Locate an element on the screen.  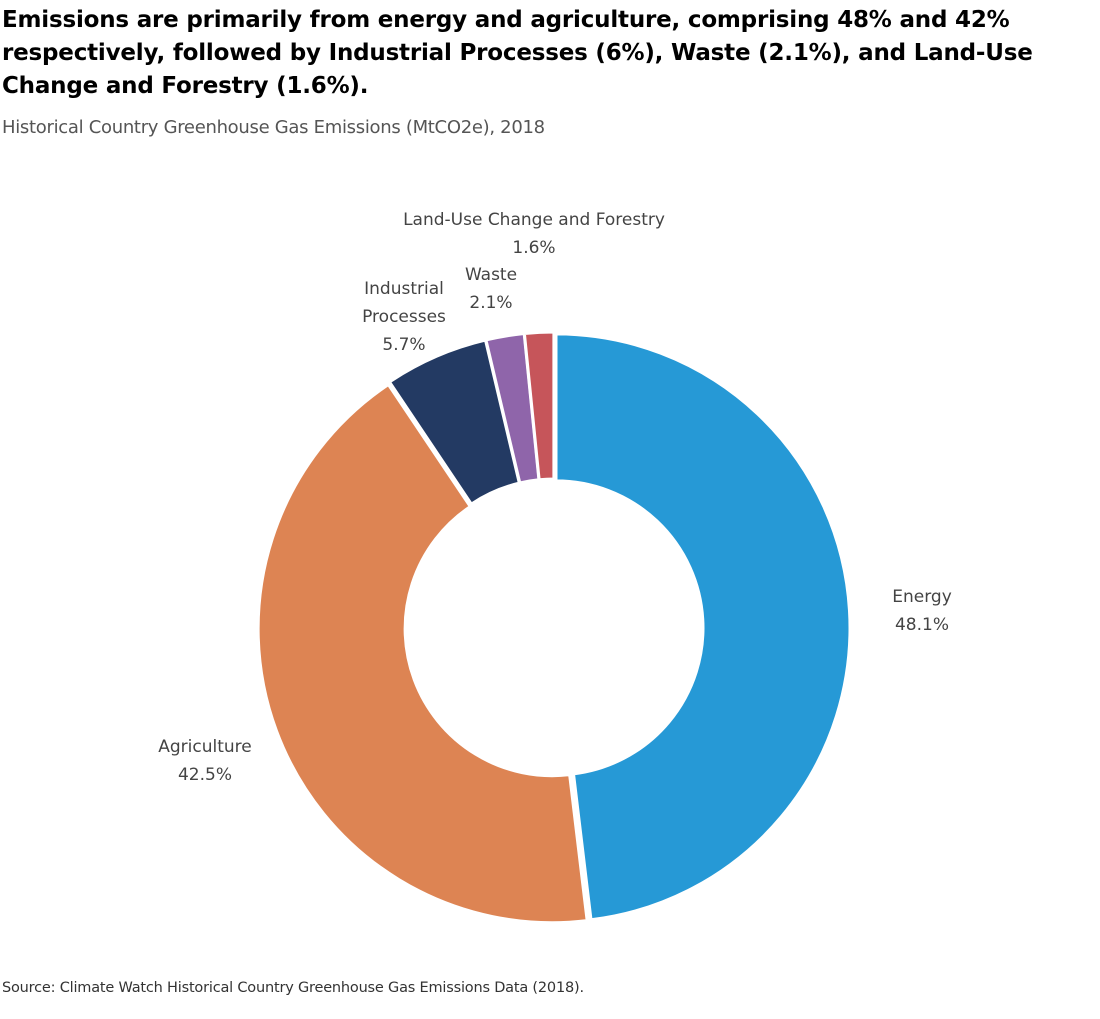
label-name: Energy is located at coordinates (922, 597).